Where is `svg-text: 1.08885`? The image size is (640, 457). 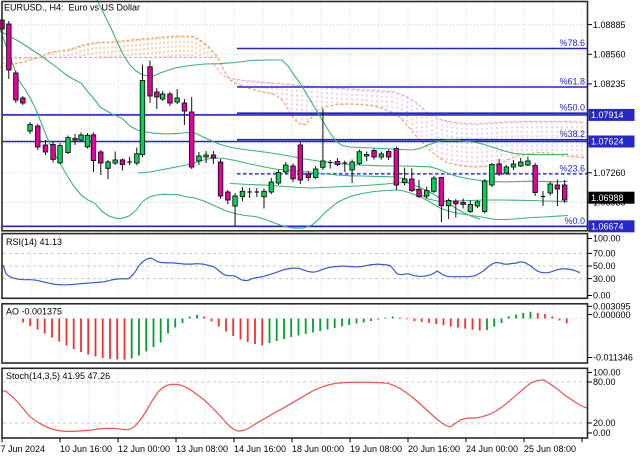
svg-text: 1.08885 is located at coordinates (609, 25).